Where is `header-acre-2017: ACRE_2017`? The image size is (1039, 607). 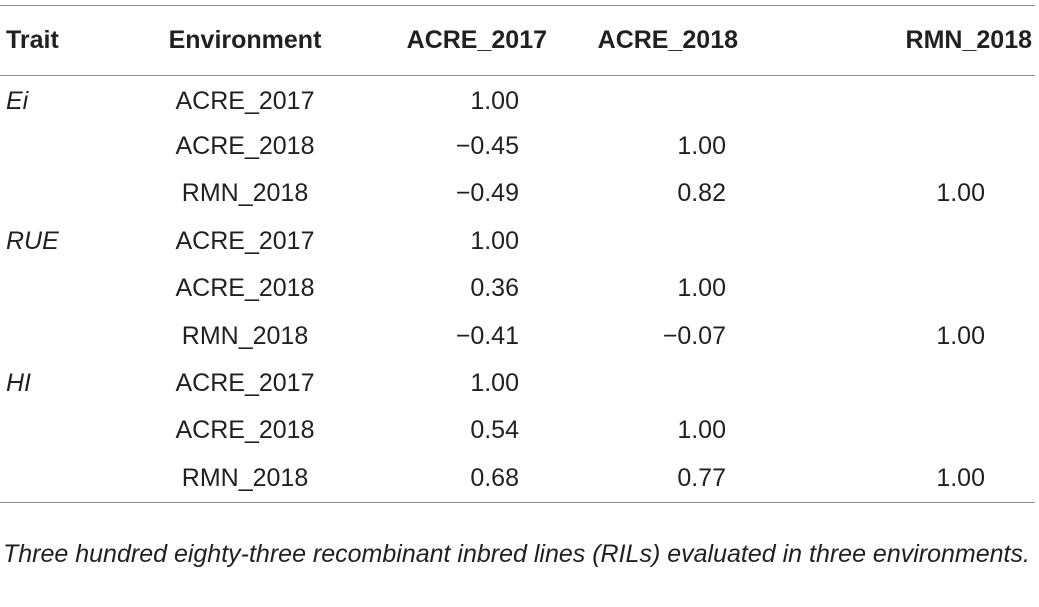 header-acre-2017: ACRE_2017 is located at coordinates (476, 40).